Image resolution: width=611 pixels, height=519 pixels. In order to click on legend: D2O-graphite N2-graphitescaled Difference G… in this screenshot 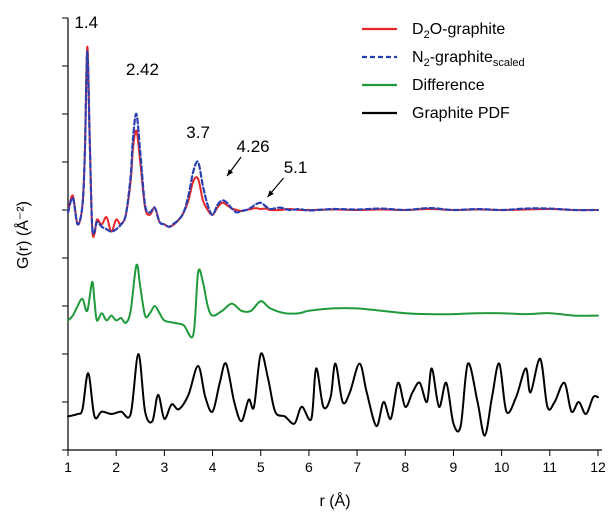, I will do `click(443, 71)`.